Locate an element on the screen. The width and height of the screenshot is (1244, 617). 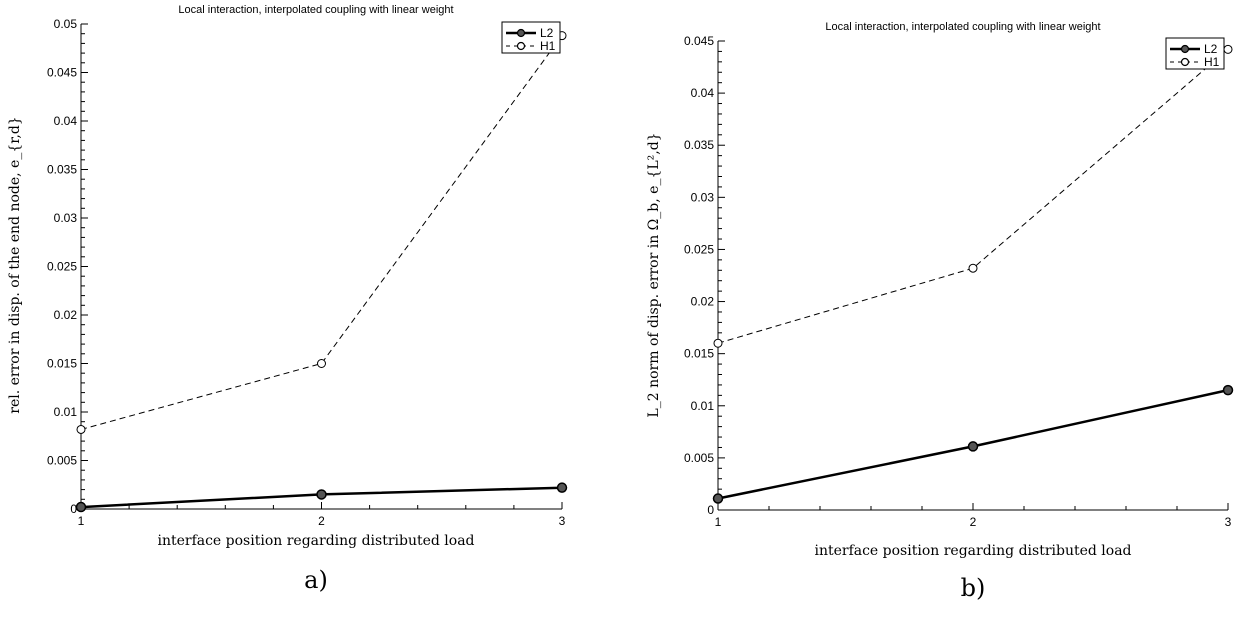
y-axis-label: L_2 norm of disp. error in Ω_b, e_{L²,d} is located at coordinates (654, 274).